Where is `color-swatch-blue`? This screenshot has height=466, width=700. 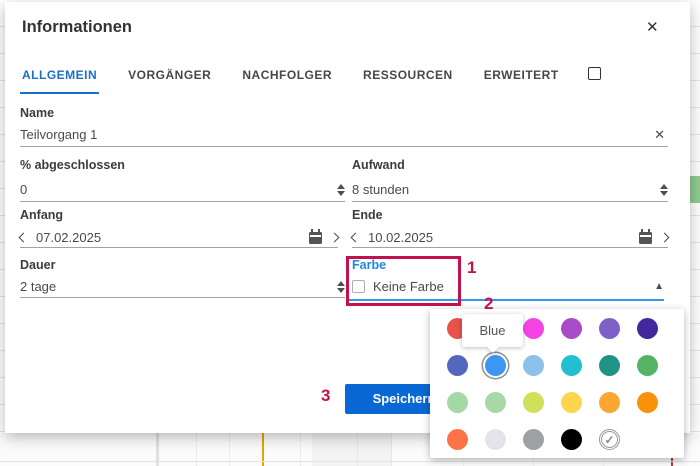 color-swatch-blue is located at coordinates (495, 365).